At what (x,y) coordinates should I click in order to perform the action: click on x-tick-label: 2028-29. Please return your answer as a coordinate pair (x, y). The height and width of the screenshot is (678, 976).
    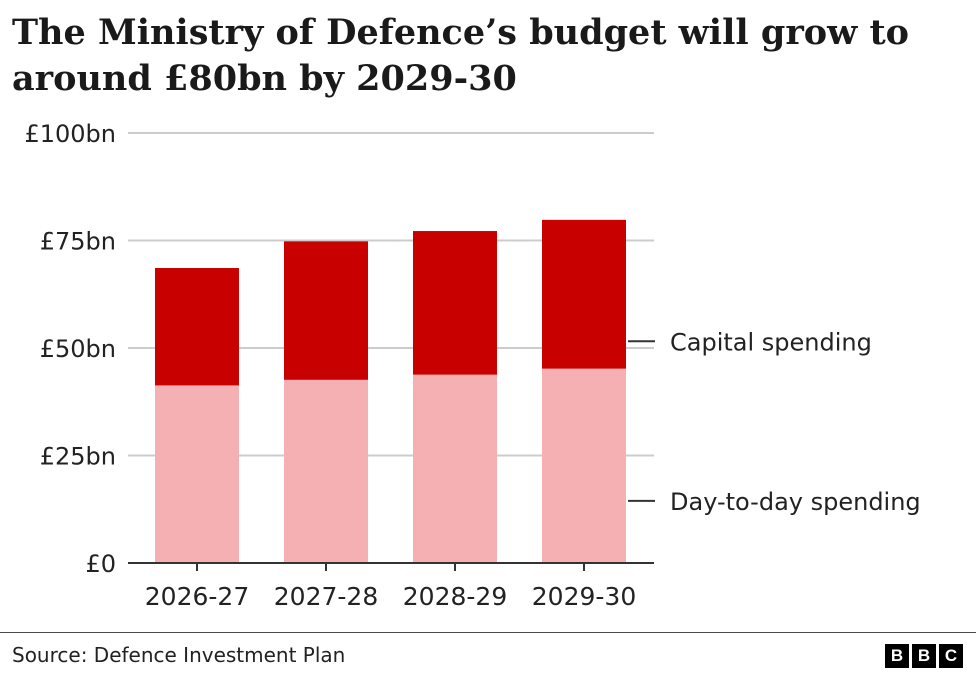
    Looking at the image, I should click on (455, 596).